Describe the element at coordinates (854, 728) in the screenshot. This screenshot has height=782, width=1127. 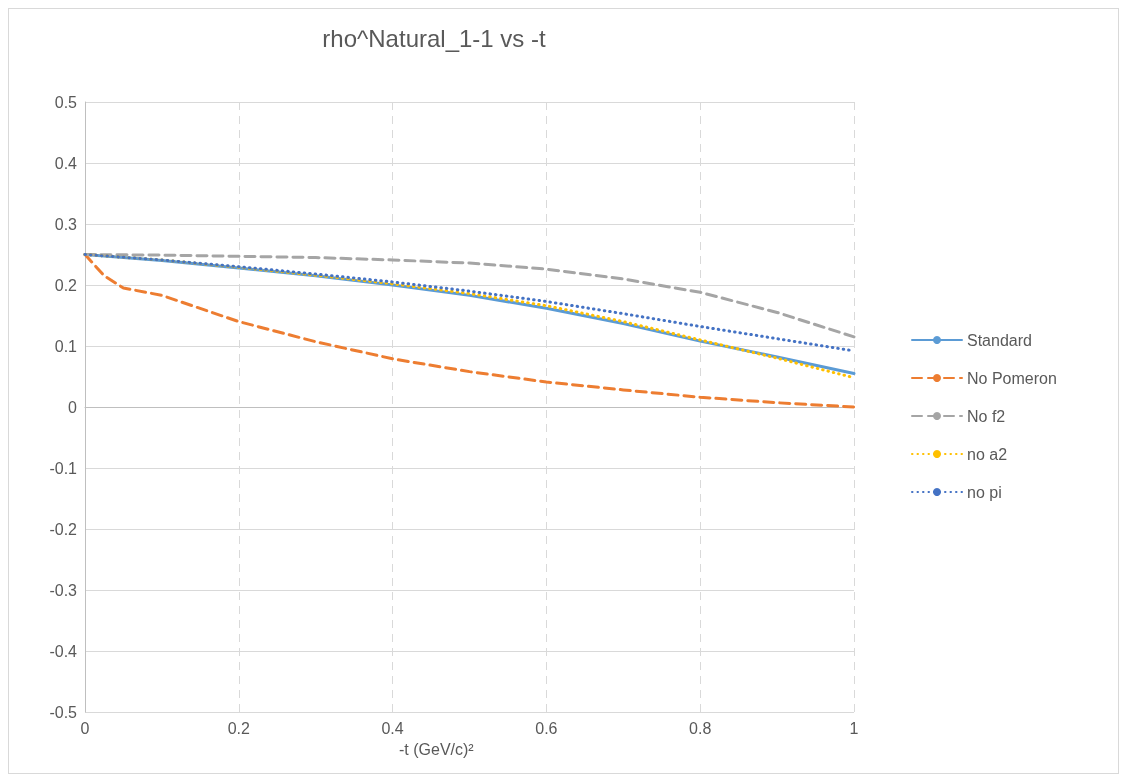
I see `x-tick-label: 1` at that location.